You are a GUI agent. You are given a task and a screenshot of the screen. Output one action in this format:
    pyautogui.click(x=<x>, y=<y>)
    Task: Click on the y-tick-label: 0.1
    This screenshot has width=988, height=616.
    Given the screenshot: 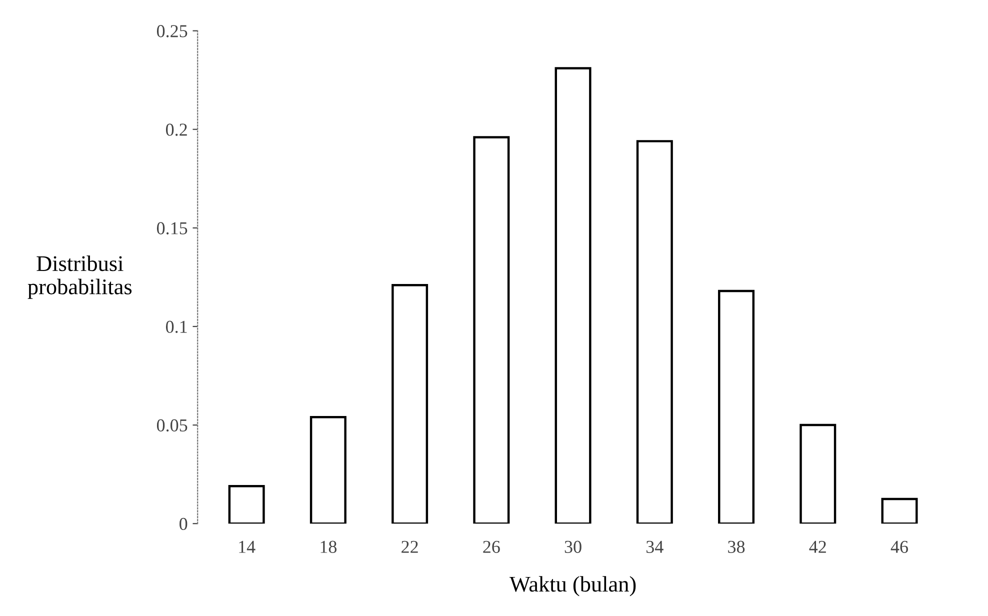 What is the action you would take?
    pyautogui.click(x=176, y=326)
    